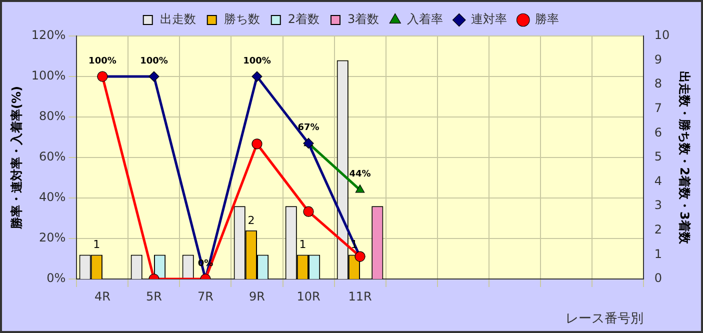 This screenshot has height=333, width=703. I want to click on y2-tick-label: 1, so click(658, 253).